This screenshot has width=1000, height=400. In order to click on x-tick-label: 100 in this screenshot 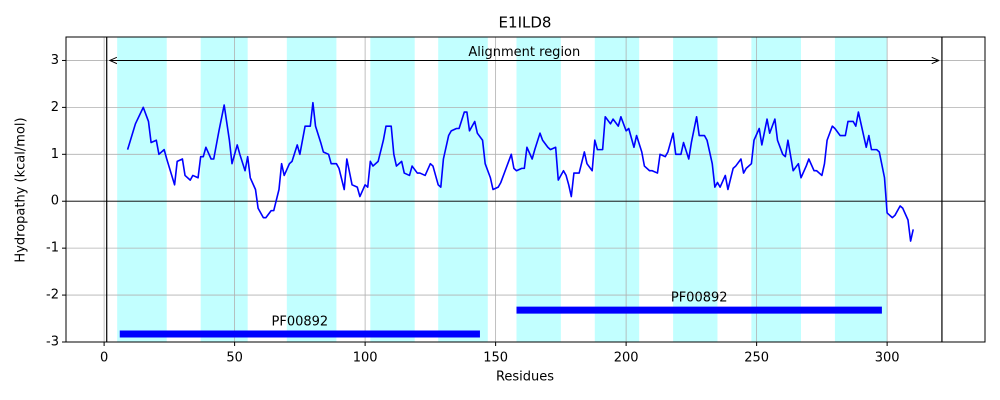, I will do `click(365, 358)`.